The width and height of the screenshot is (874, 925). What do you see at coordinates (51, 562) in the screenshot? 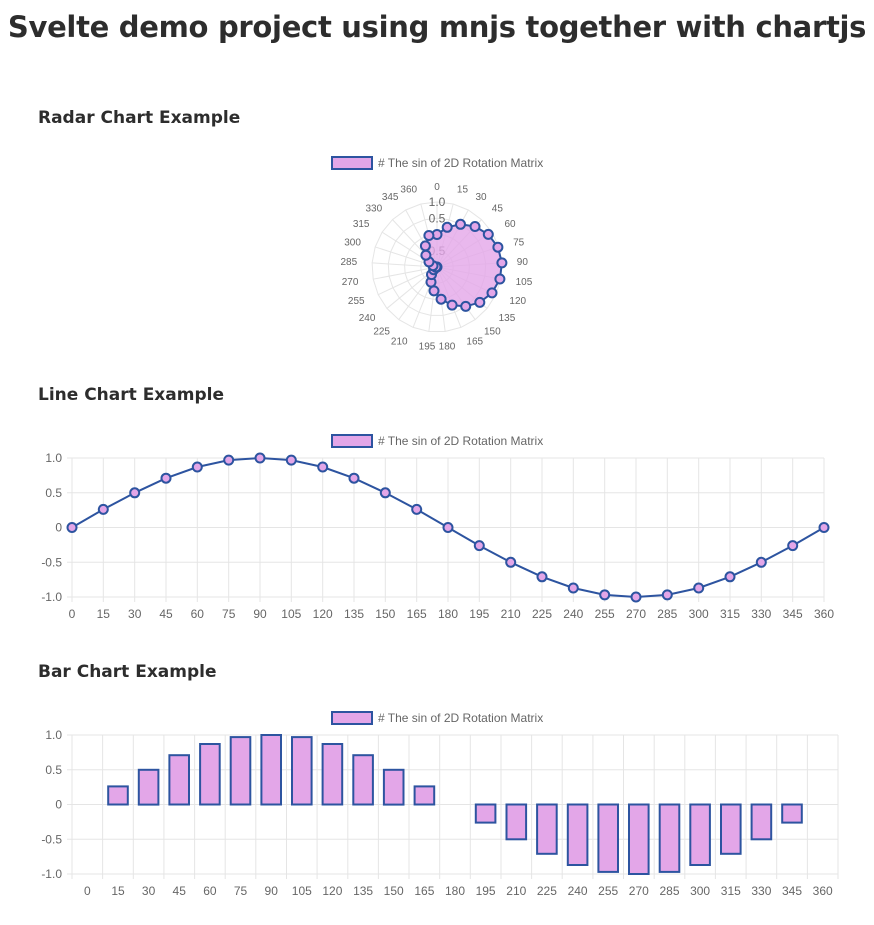
I see `y-tick-label: -0.5` at bounding box center [51, 562].